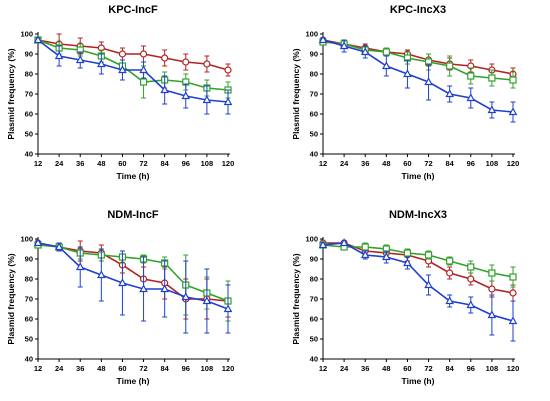  Describe the element at coordinates (418, 215) in the screenshot. I see `chart-title: NDM-IncX3` at that location.